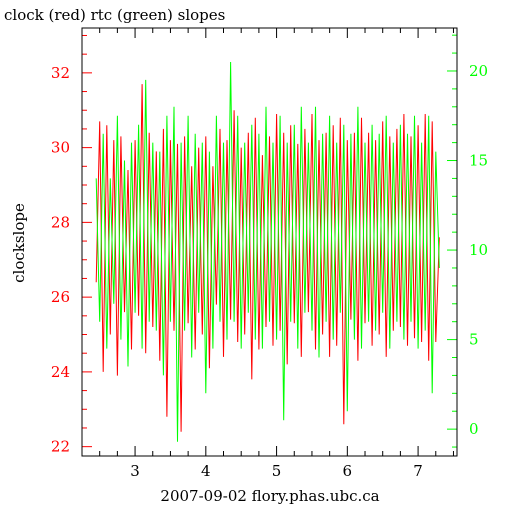 This screenshot has height=512, width=512. What do you see at coordinates (277, 471) in the screenshot?
I see `x-tick-label: 5` at bounding box center [277, 471].